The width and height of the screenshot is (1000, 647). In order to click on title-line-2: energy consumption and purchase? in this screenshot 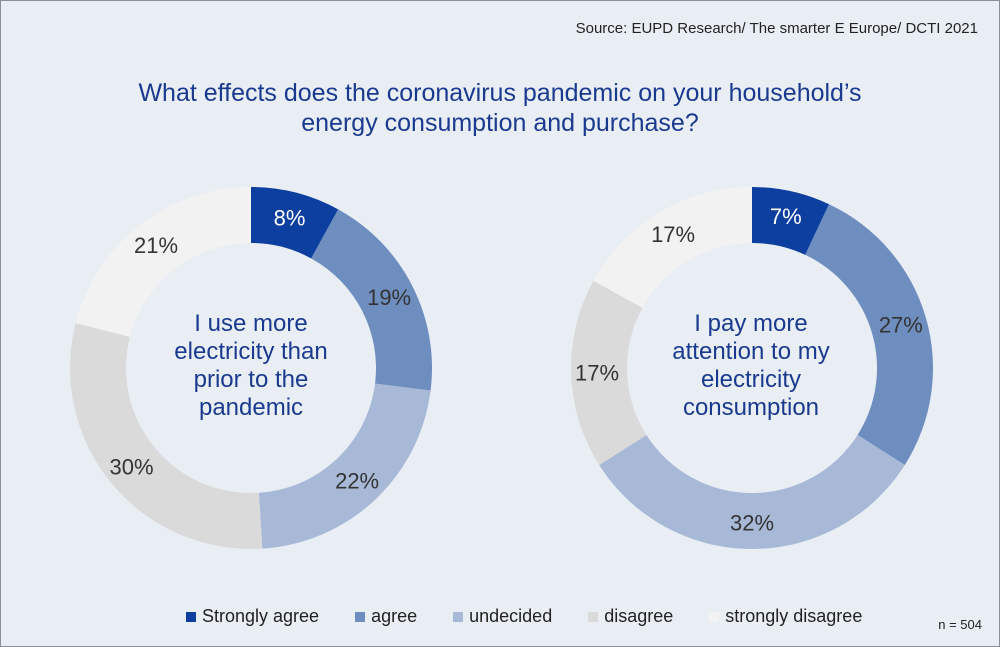, I will do `click(500, 123)`.